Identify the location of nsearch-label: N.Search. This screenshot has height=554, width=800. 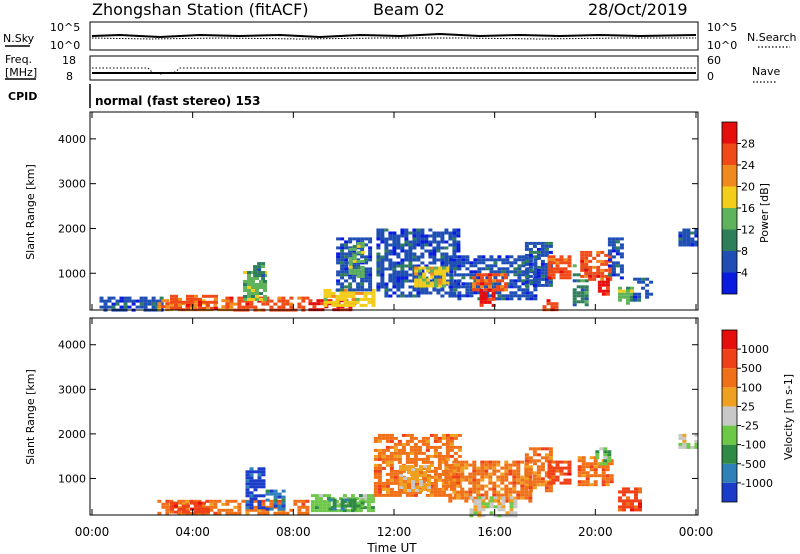
(772, 37).